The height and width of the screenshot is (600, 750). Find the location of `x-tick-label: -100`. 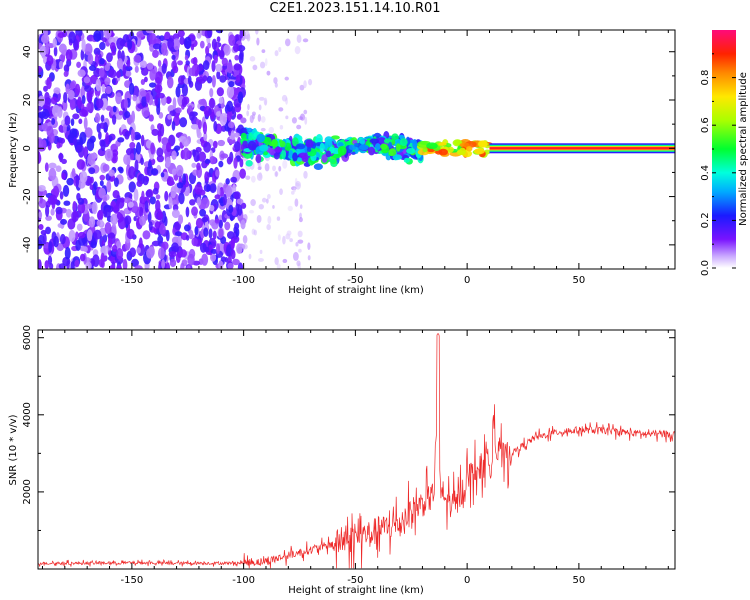

x-tick-label: -100 is located at coordinates (243, 580).